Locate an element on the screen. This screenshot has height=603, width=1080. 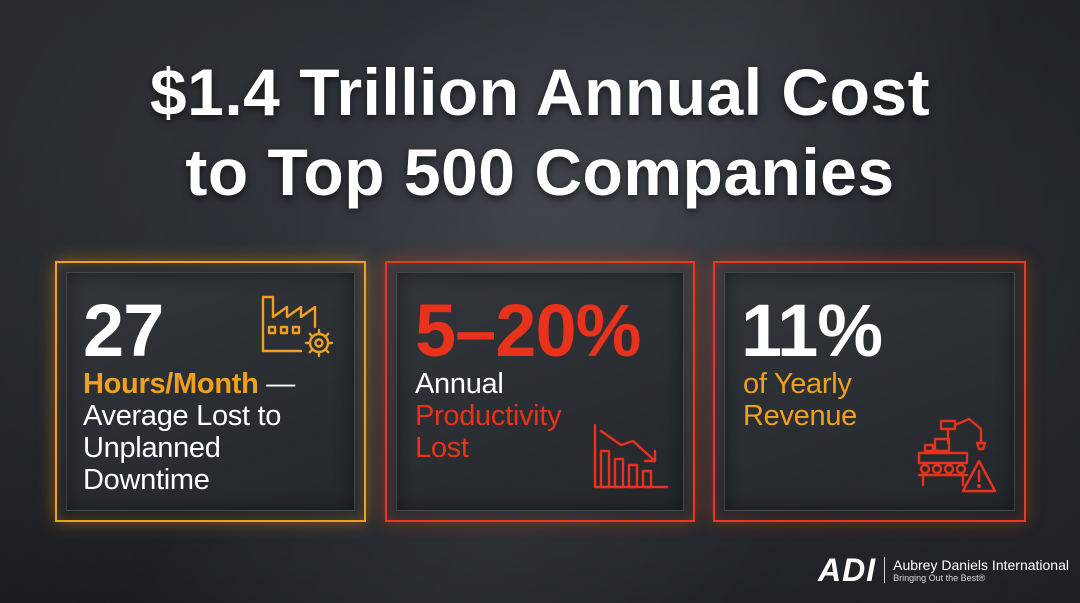
declining-bar-chart-icon is located at coordinates (631, 456).